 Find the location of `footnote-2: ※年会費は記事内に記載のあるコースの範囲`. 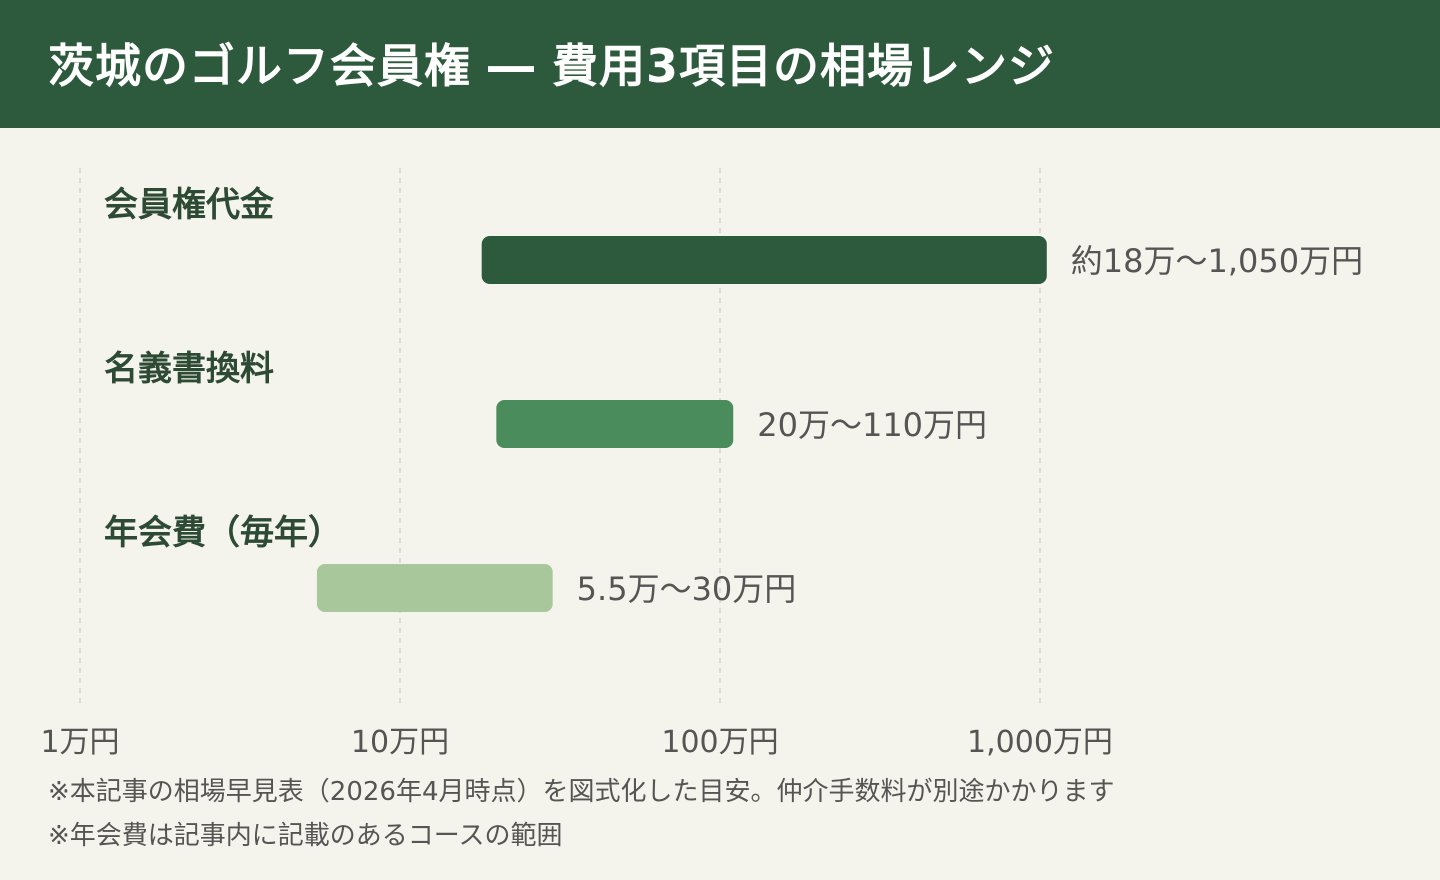

footnote-2: ※年会費は記事内に記載のあるコースの範囲 is located at coordinates (305, 836).